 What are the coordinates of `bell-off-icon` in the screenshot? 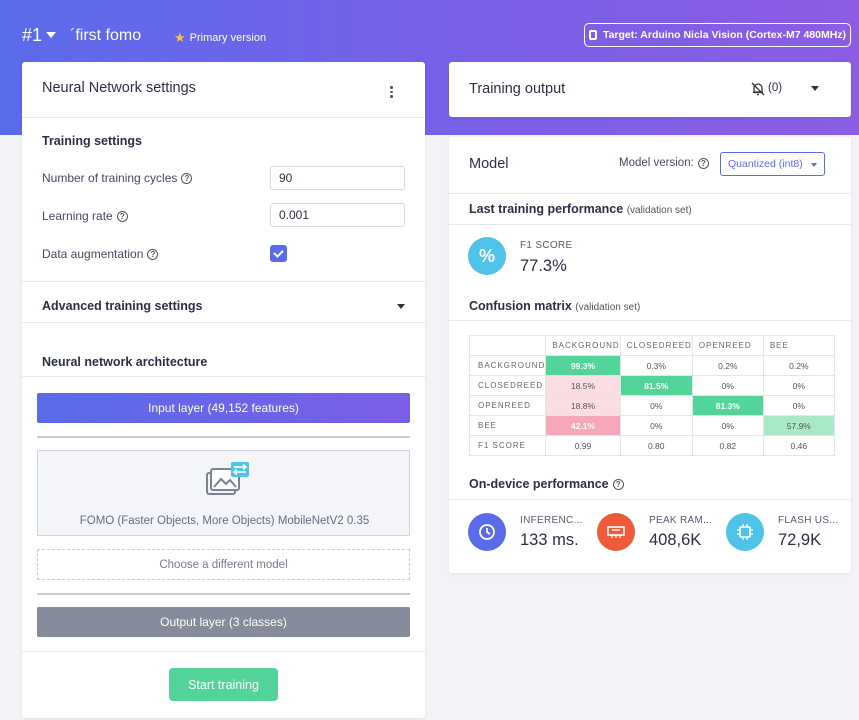 It's located at (758, 89).